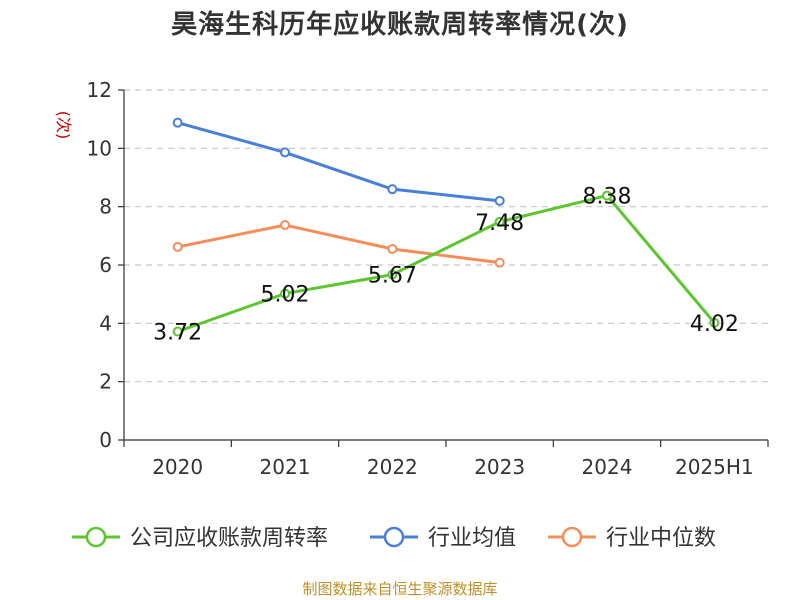 Image resolution: width=800 pixels, height=600 pixels. I want to click on data-label: 8.38, so click(607, 197).